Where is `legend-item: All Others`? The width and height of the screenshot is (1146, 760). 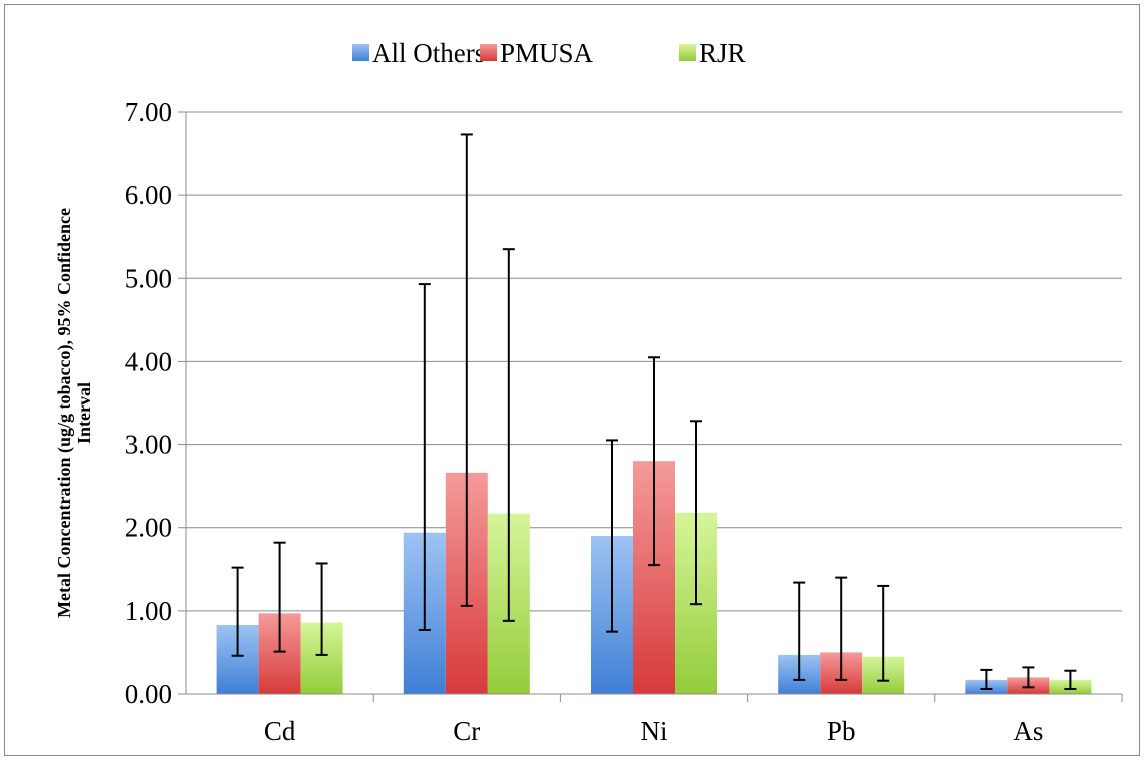 legend-item: All Others is located at coordinates (418, 53).